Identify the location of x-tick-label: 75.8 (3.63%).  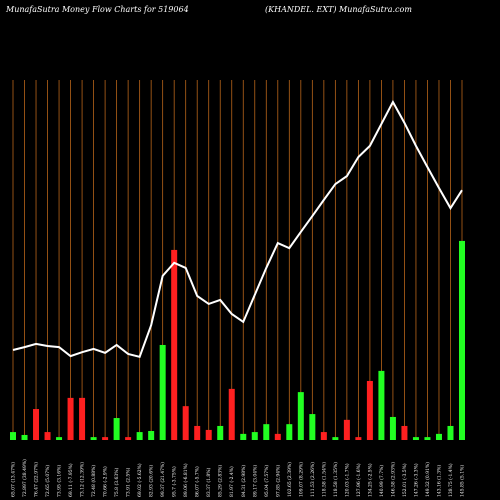
(116, 482).